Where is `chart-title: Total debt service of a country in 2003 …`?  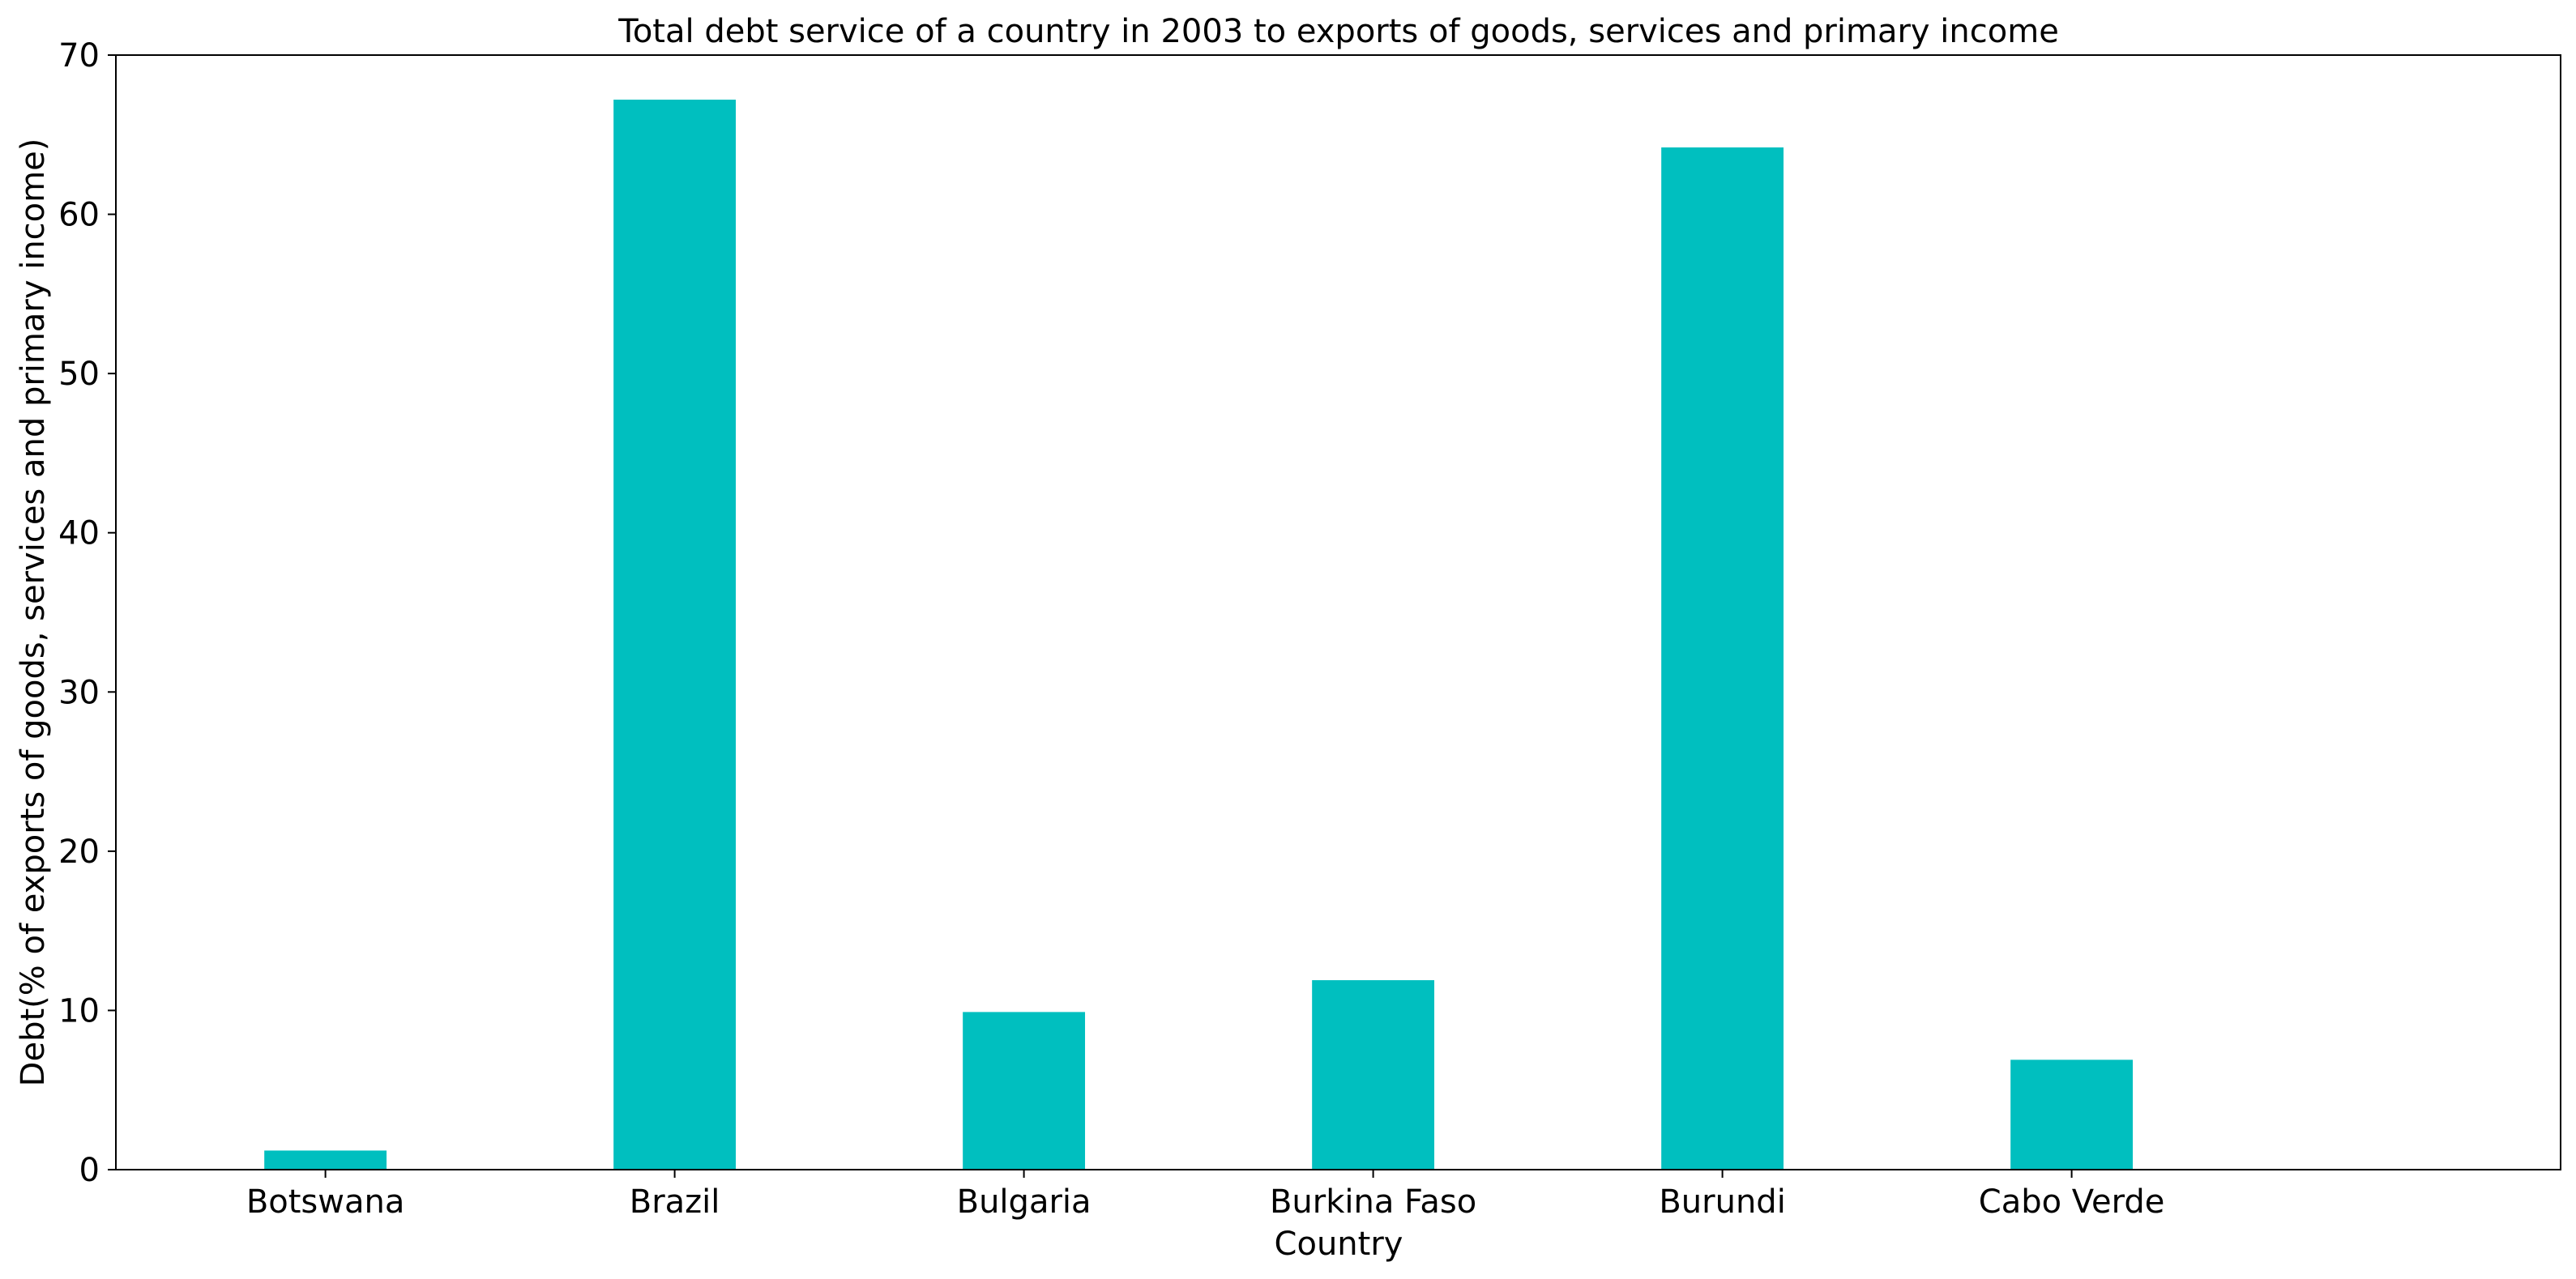 chart-title: Total debt service of a country in 2003 … is located at coordinates (1338, 31).